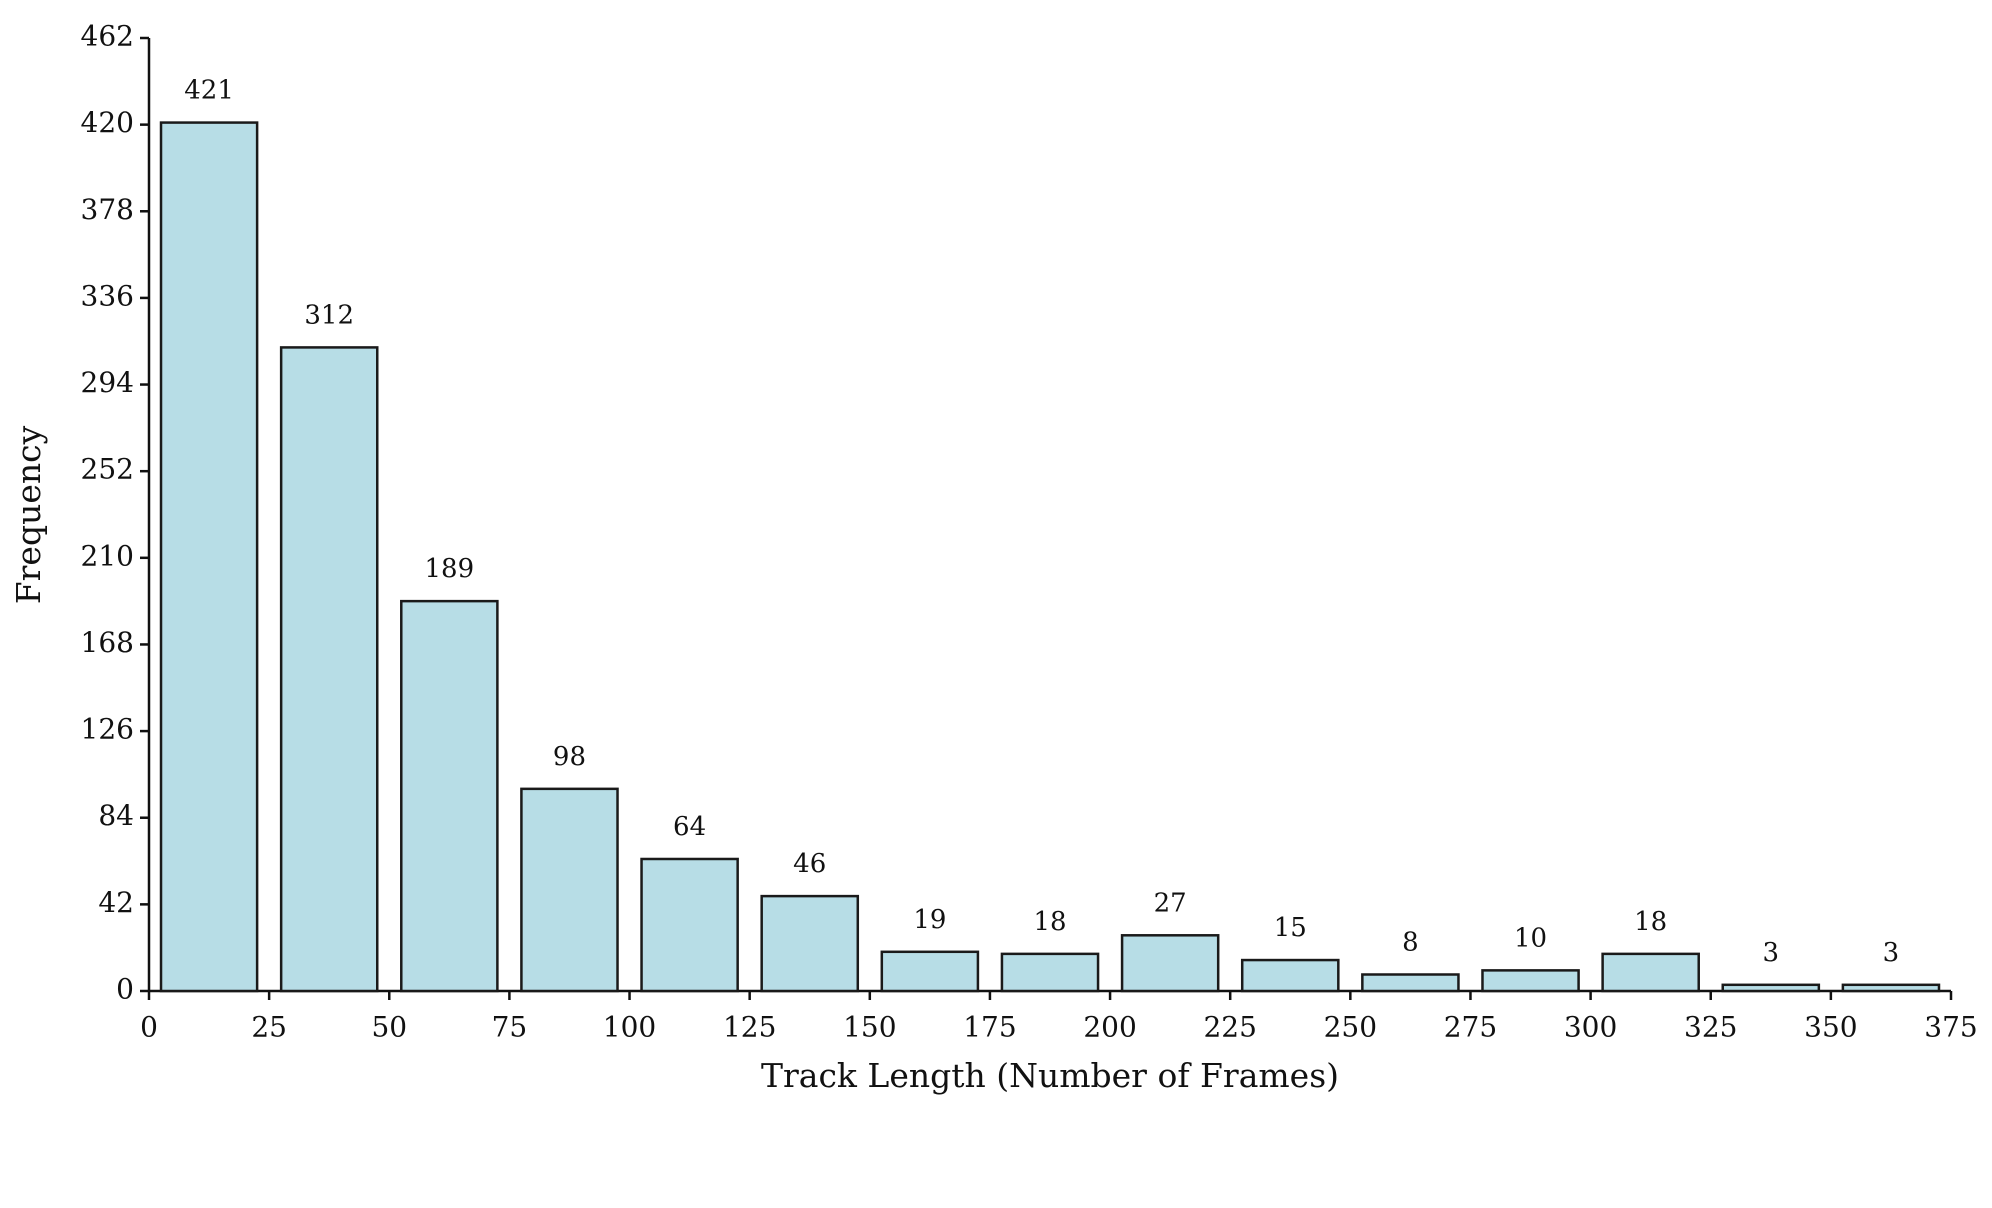 This screenshot has height=1208, width=1992. Describe the element at coordinates (869, 1027) in the screenshot. I see `x-tick-label: 150` at that location.